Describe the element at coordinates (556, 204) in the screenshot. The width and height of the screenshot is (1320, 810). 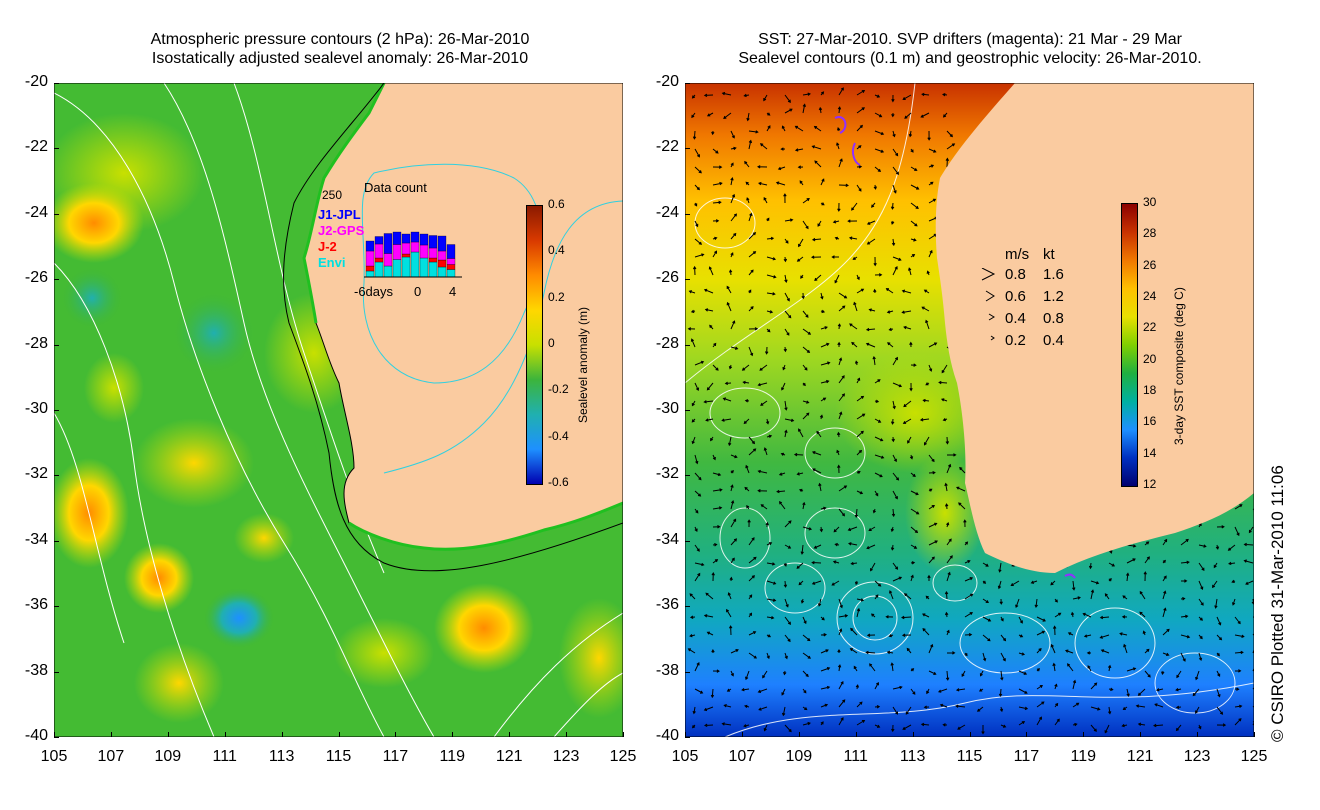
I see `colorbar-tick-label: 0.6` at that location.